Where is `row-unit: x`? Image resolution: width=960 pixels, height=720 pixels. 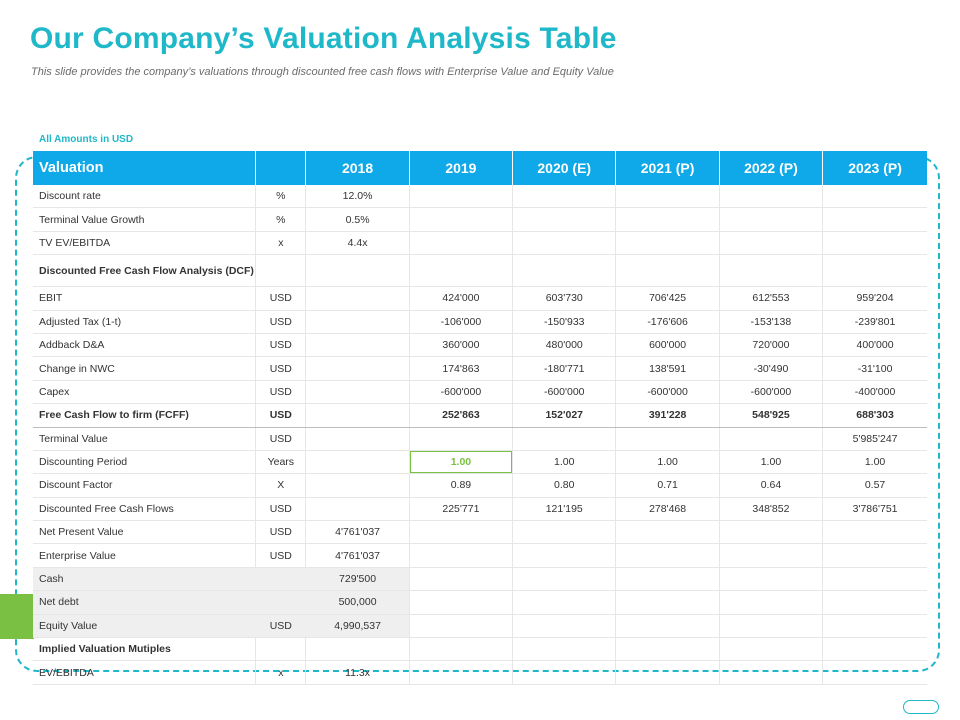 row-unit: x is located at coordinates (281, 672).